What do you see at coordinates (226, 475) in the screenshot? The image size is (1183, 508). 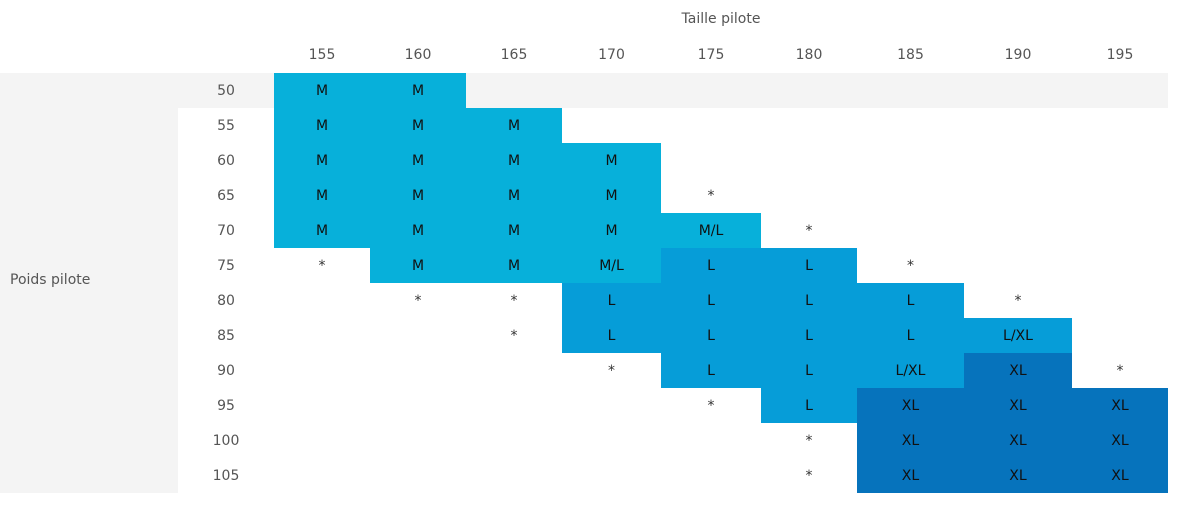 I see `row-label: 105` at bounding box center [226, 475].